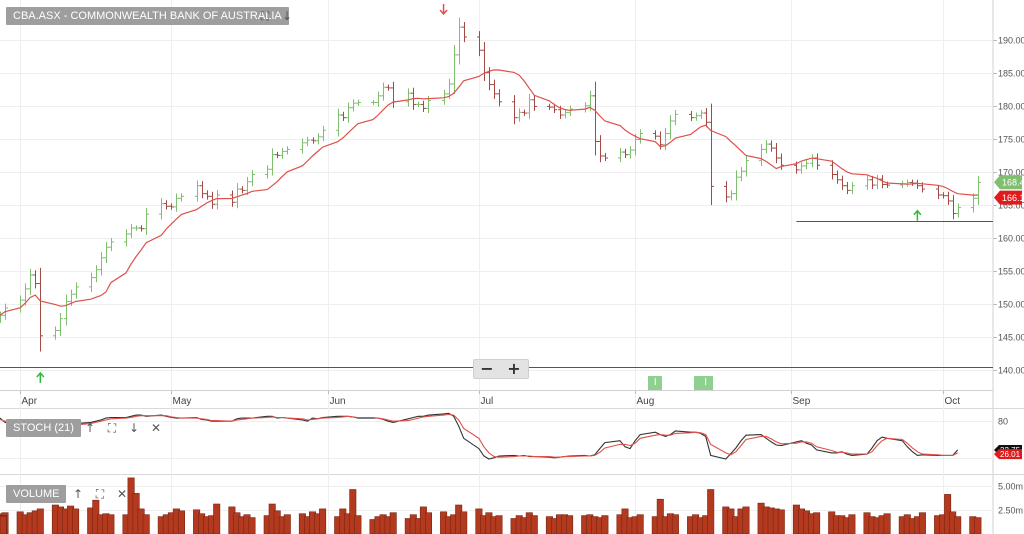  I want to click on price-tick-label: 170.00, so click(1011, 173).